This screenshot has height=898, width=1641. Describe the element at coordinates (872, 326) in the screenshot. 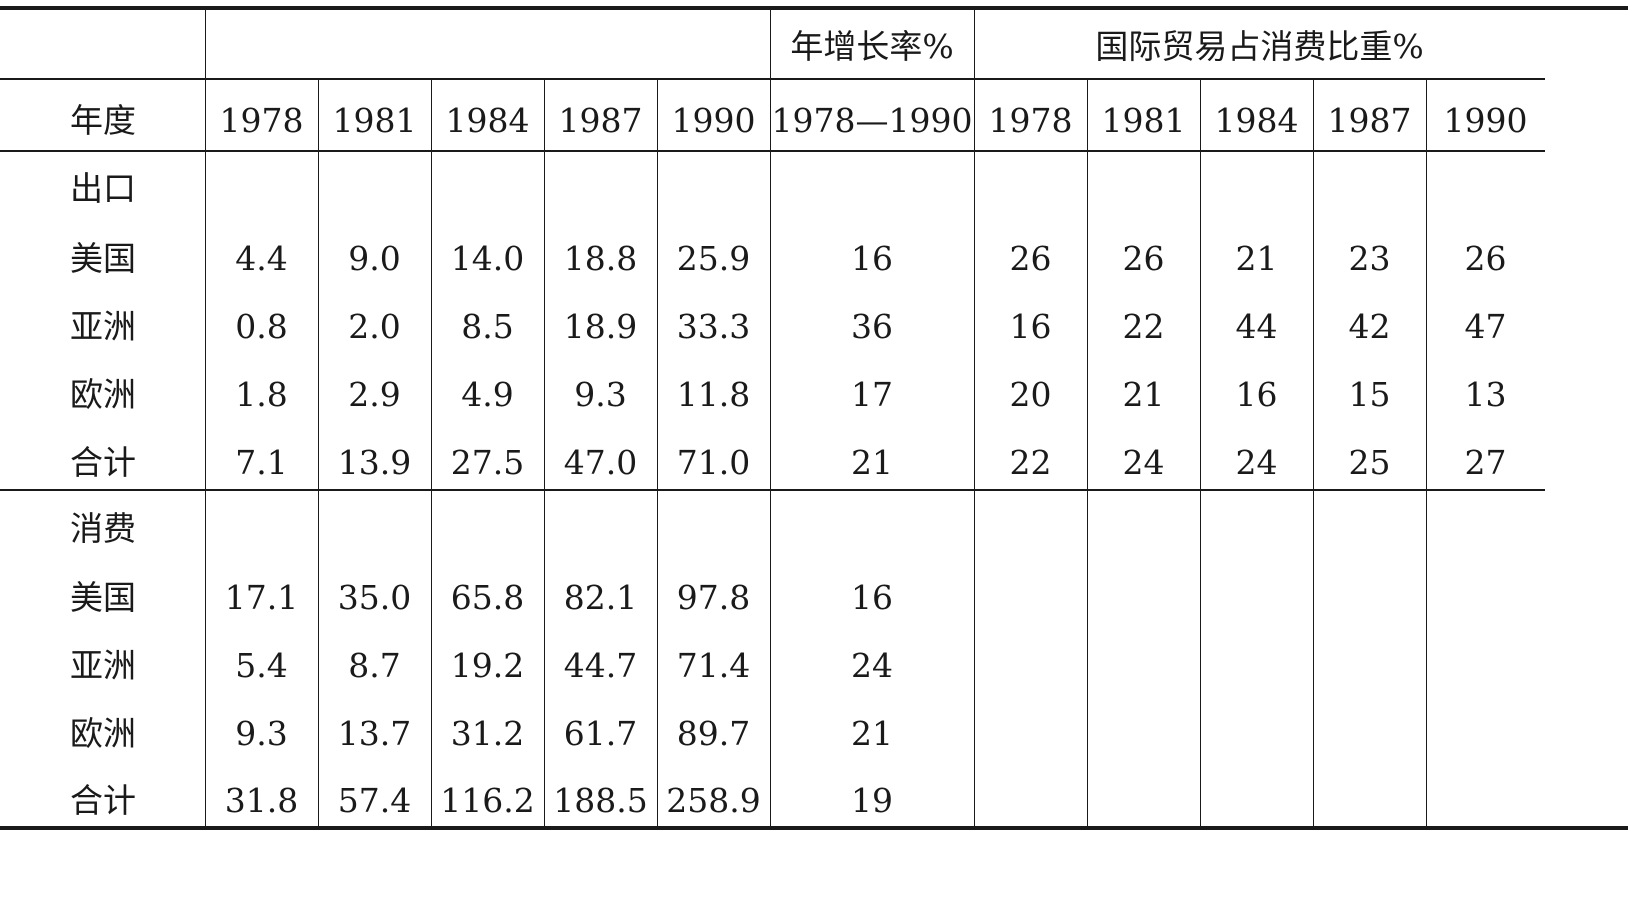

I see `growth-cell: 36` at that location.